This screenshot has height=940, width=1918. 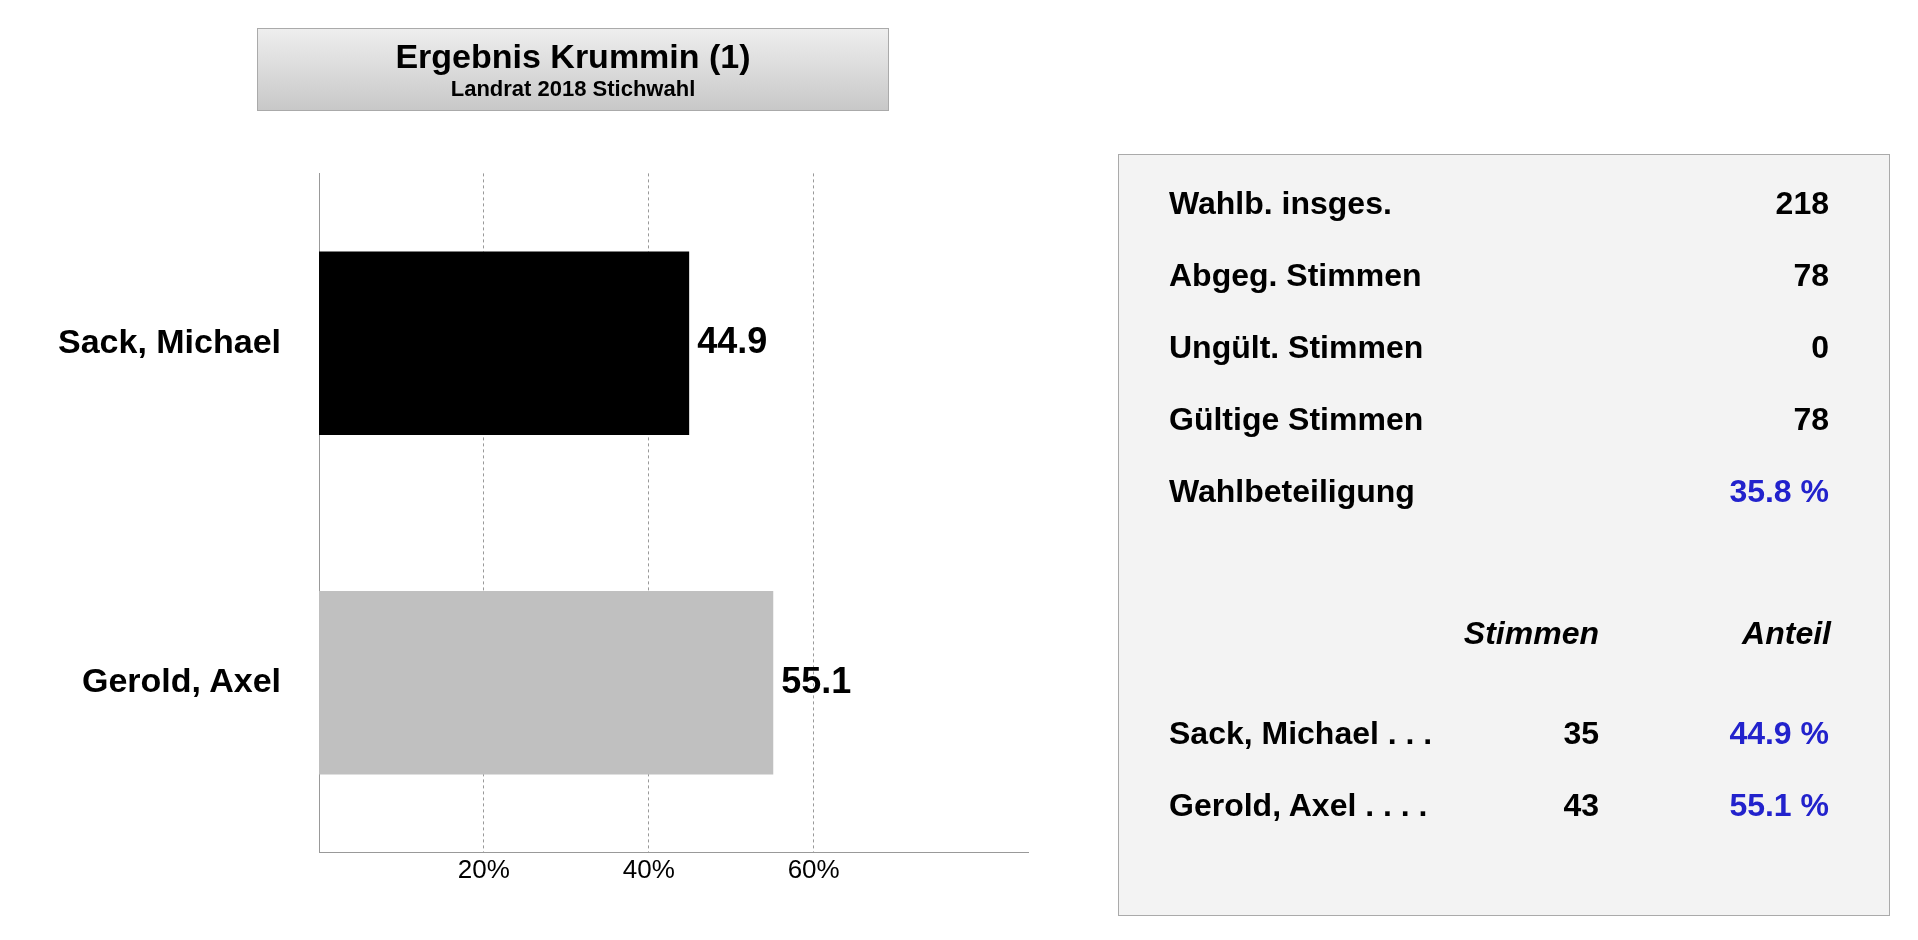 What do you see at coordinates (648, 869) in the screenshot?
I see `x-tick-label: 40%` at bounding box center [648, 869].